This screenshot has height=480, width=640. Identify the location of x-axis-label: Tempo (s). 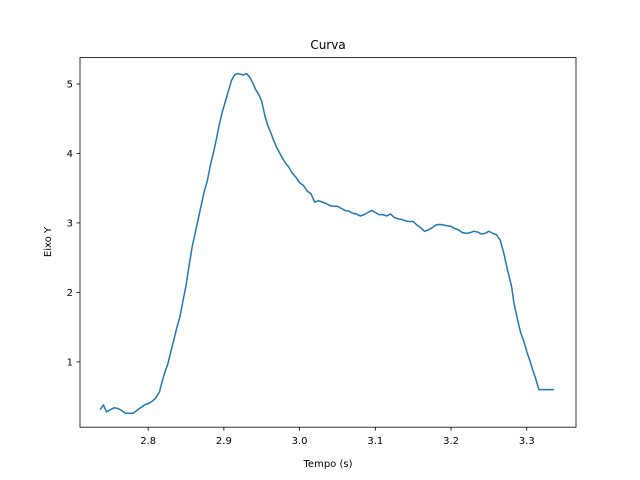
(328, 464).